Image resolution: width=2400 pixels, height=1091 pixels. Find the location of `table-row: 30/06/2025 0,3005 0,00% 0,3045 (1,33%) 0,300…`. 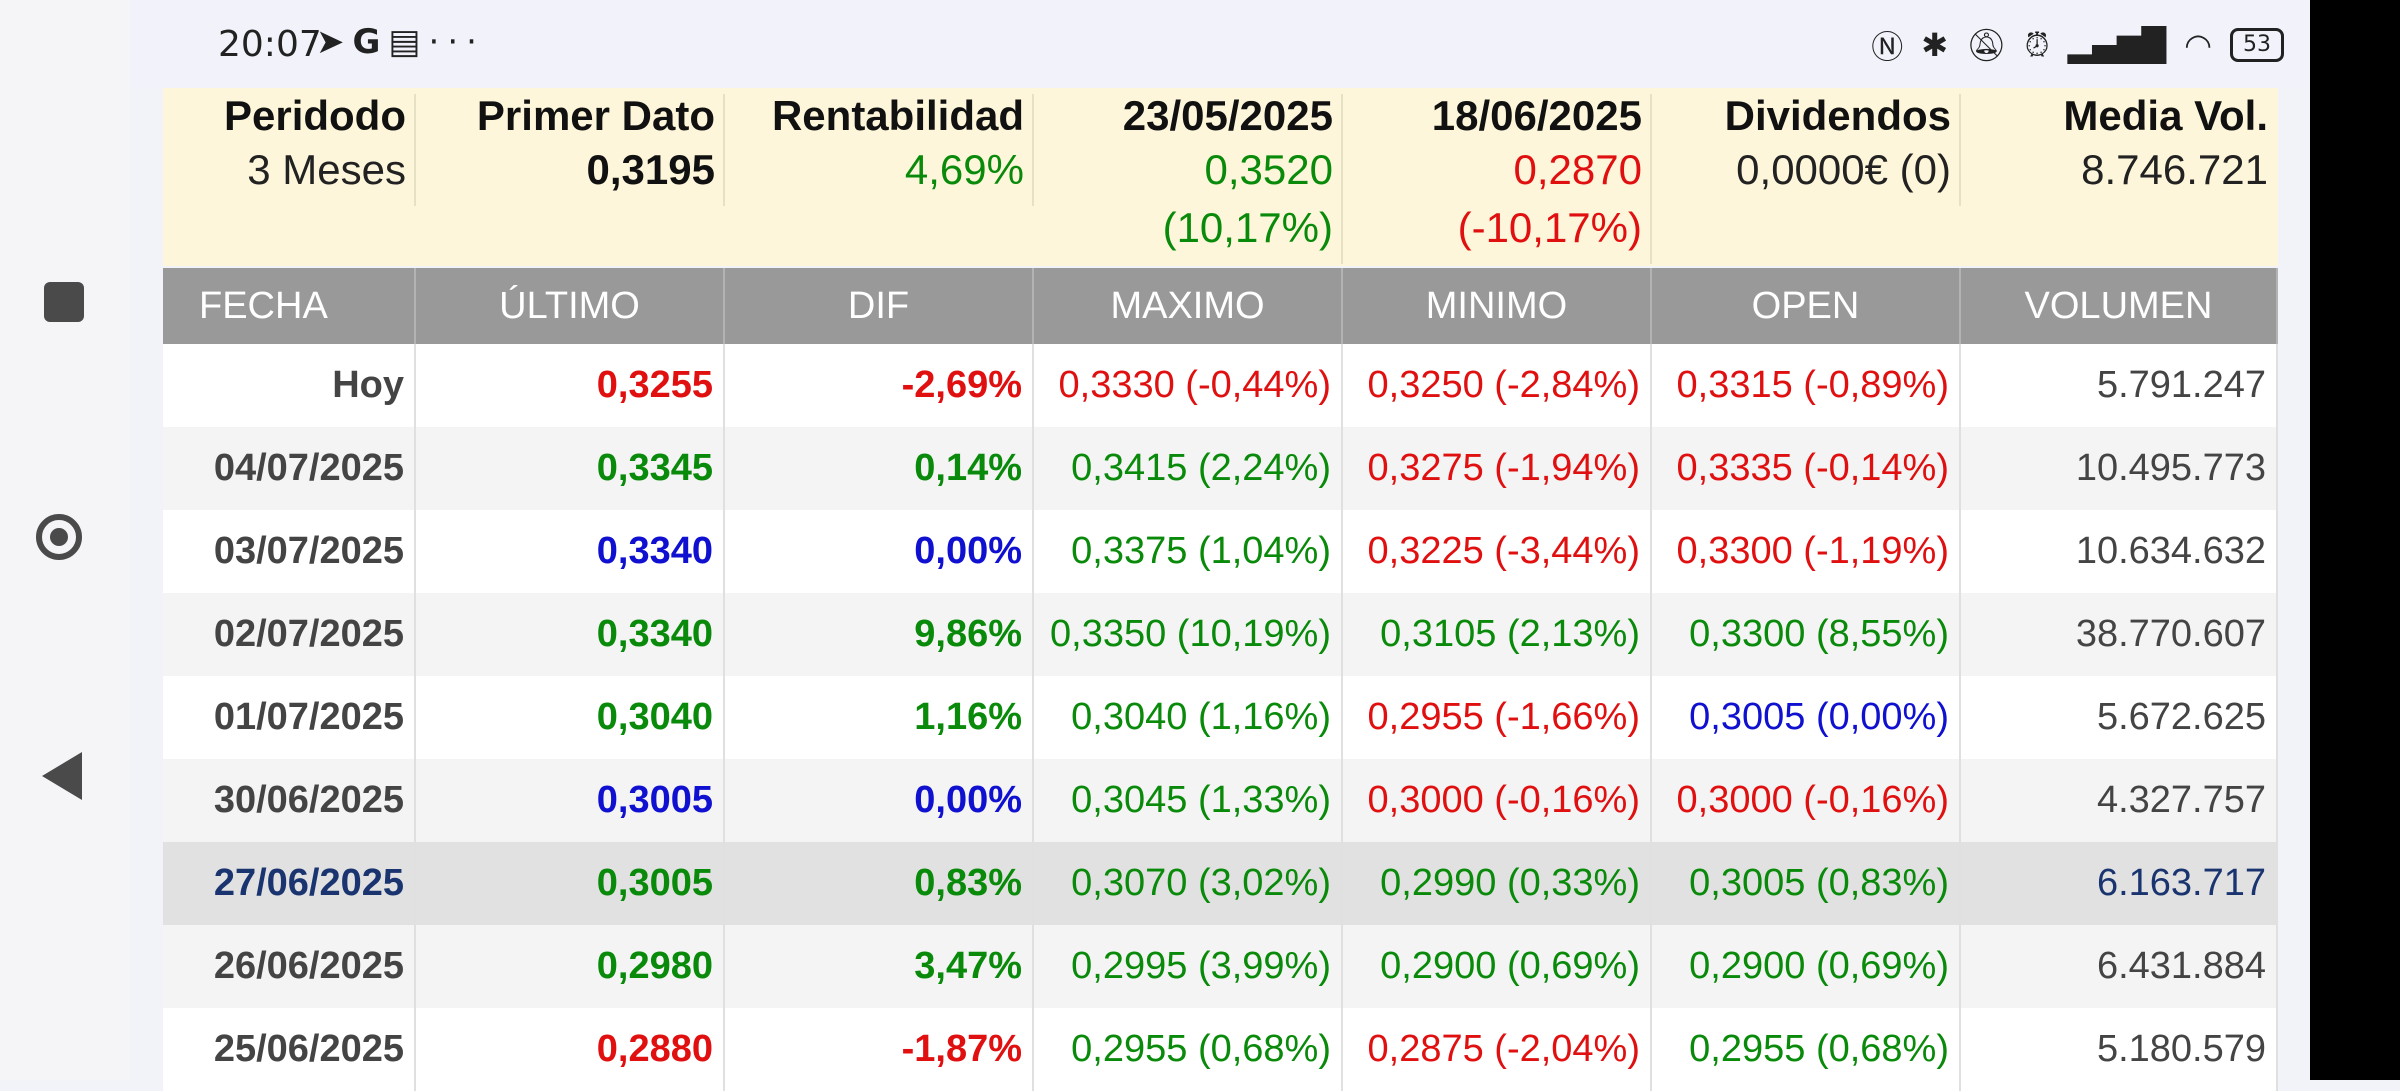

table-row: 30/06/2025 0,3005 0,00% 0,3045 (1,33%) 0,300… is located at coordinates (1220, 800).